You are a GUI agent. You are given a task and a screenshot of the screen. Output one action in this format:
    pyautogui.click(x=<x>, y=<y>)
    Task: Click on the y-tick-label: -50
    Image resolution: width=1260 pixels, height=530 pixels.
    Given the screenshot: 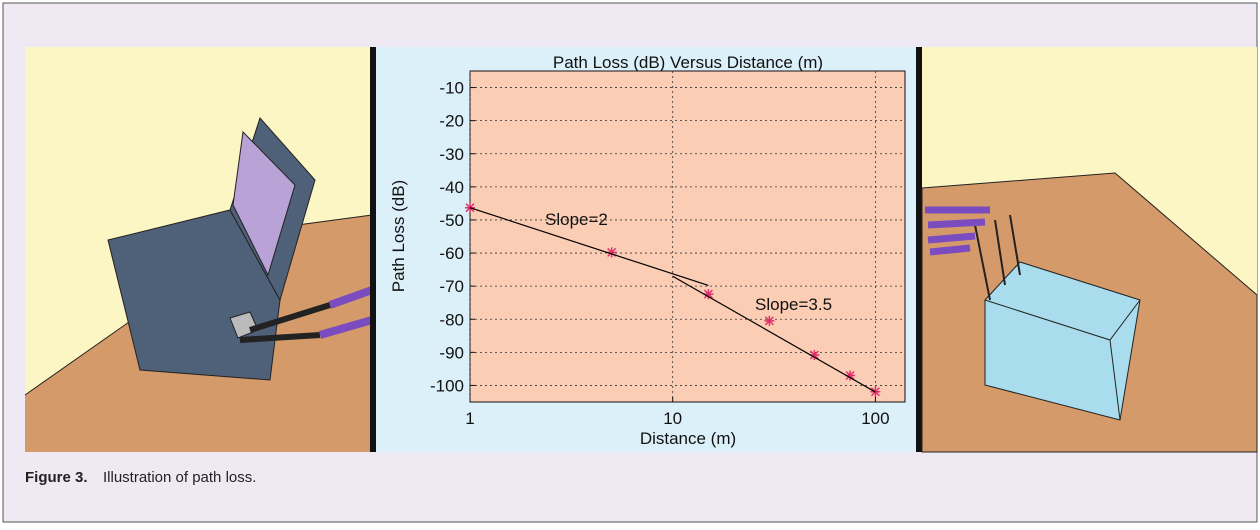 What is the action you would take?
    pyautogui.click(x=451, y=220)
    